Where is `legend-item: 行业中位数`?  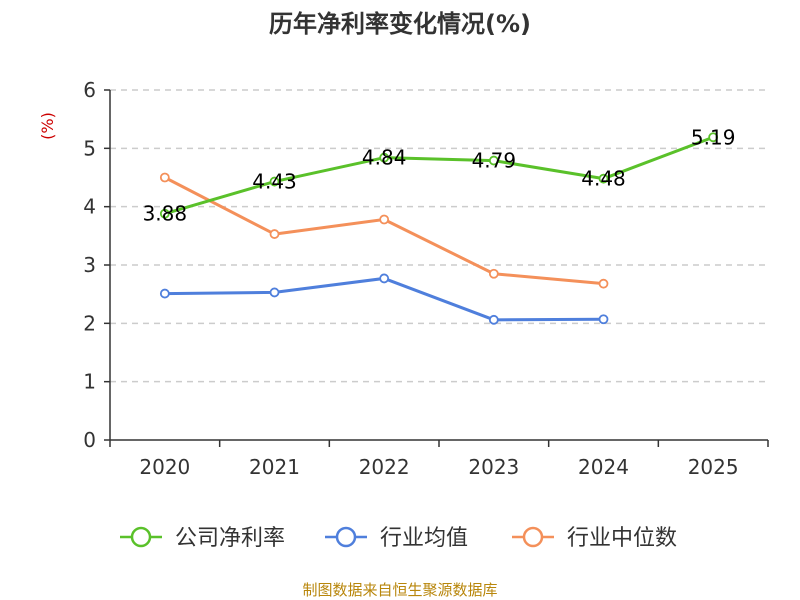
legend-item: 行业中位数 is located at coordinates (594, 538).